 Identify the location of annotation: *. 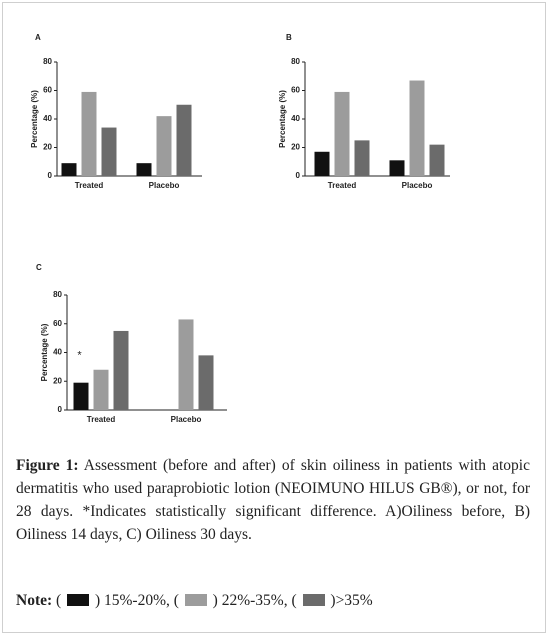
(79, 356).